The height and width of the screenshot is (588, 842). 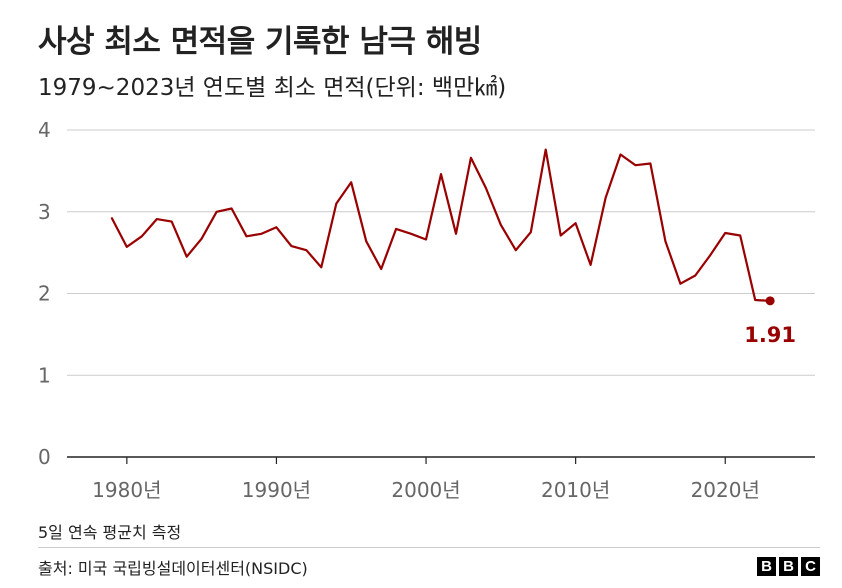 I want to click on bbc-logo: B B C, so click(x=788, y=566).